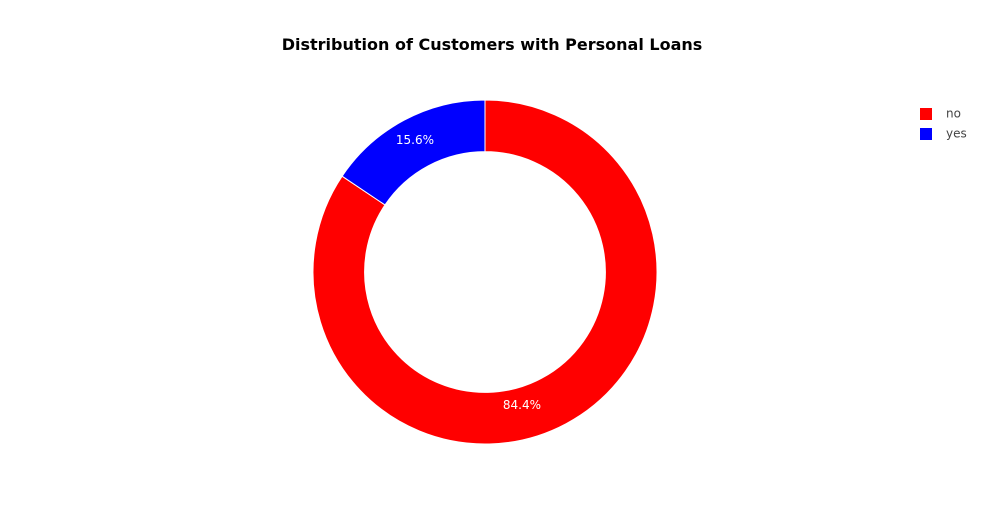 Image resolution: width=984 pixels, height=525 pixels. What do you see at coordinates (413, 152) in the screenshot?
I see `slice-yes` at bounding box center [413, 152].